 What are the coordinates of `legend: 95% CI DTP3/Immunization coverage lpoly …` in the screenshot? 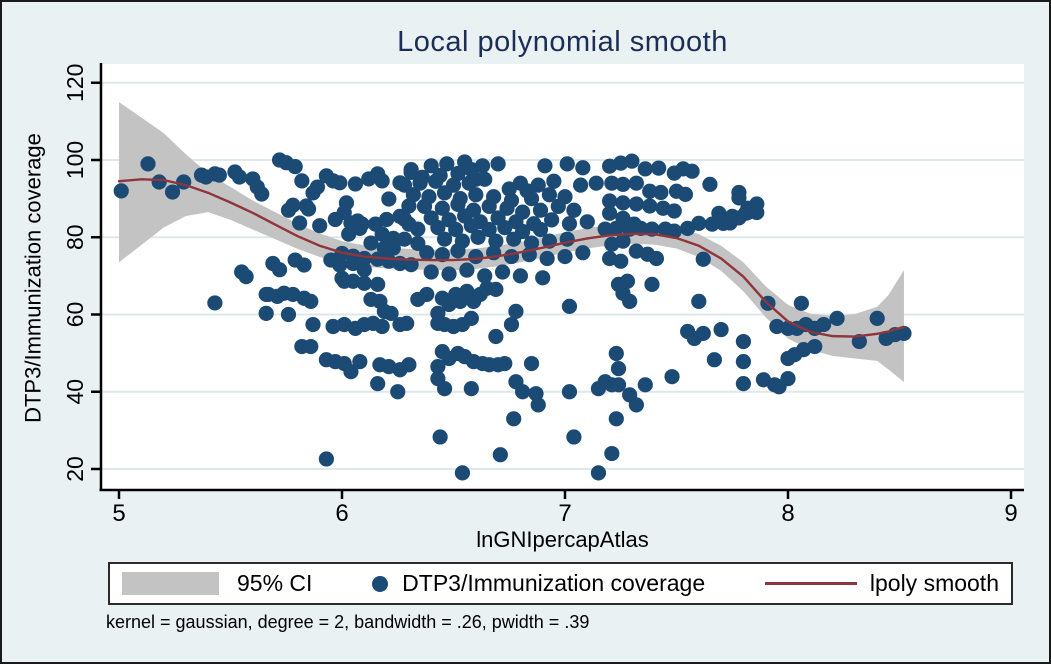 It's located at (560, 583).